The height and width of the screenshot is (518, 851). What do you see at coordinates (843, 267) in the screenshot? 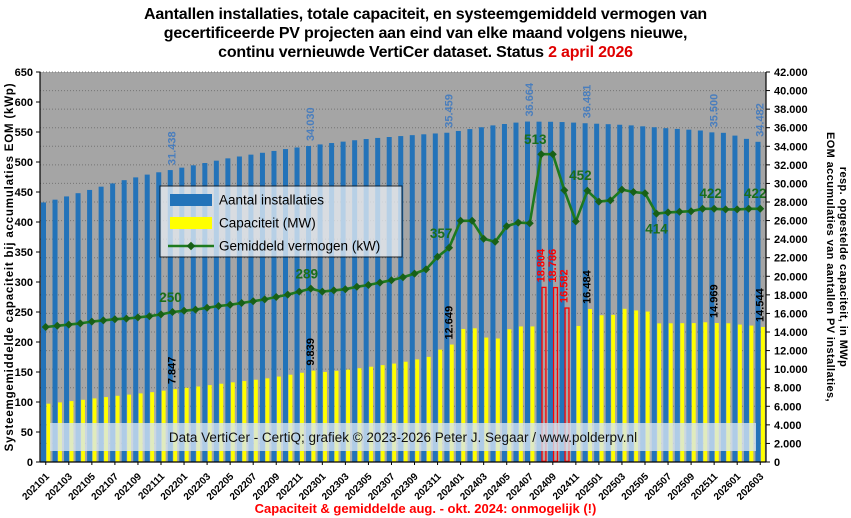
I see `right-axis-title-line2: resp. opgestelde capaciteit, in MWp` at bounding box center [843, 267].